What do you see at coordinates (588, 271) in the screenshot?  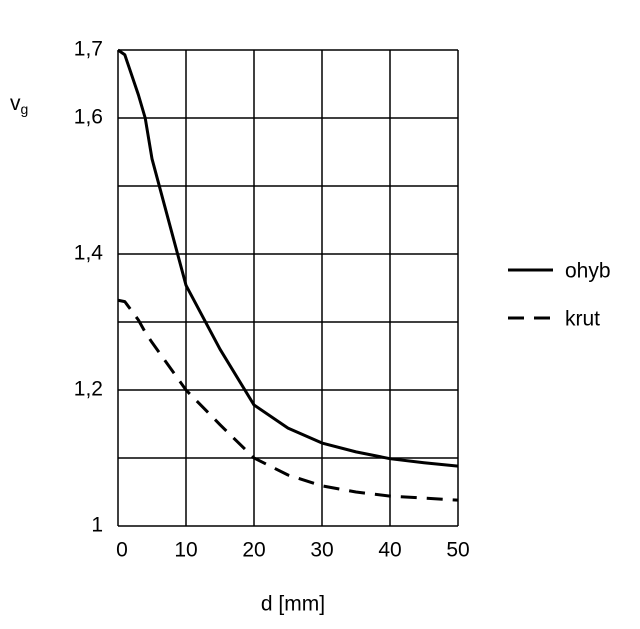 I see `legend-label: ohyb` at bounding box center [588, 271].